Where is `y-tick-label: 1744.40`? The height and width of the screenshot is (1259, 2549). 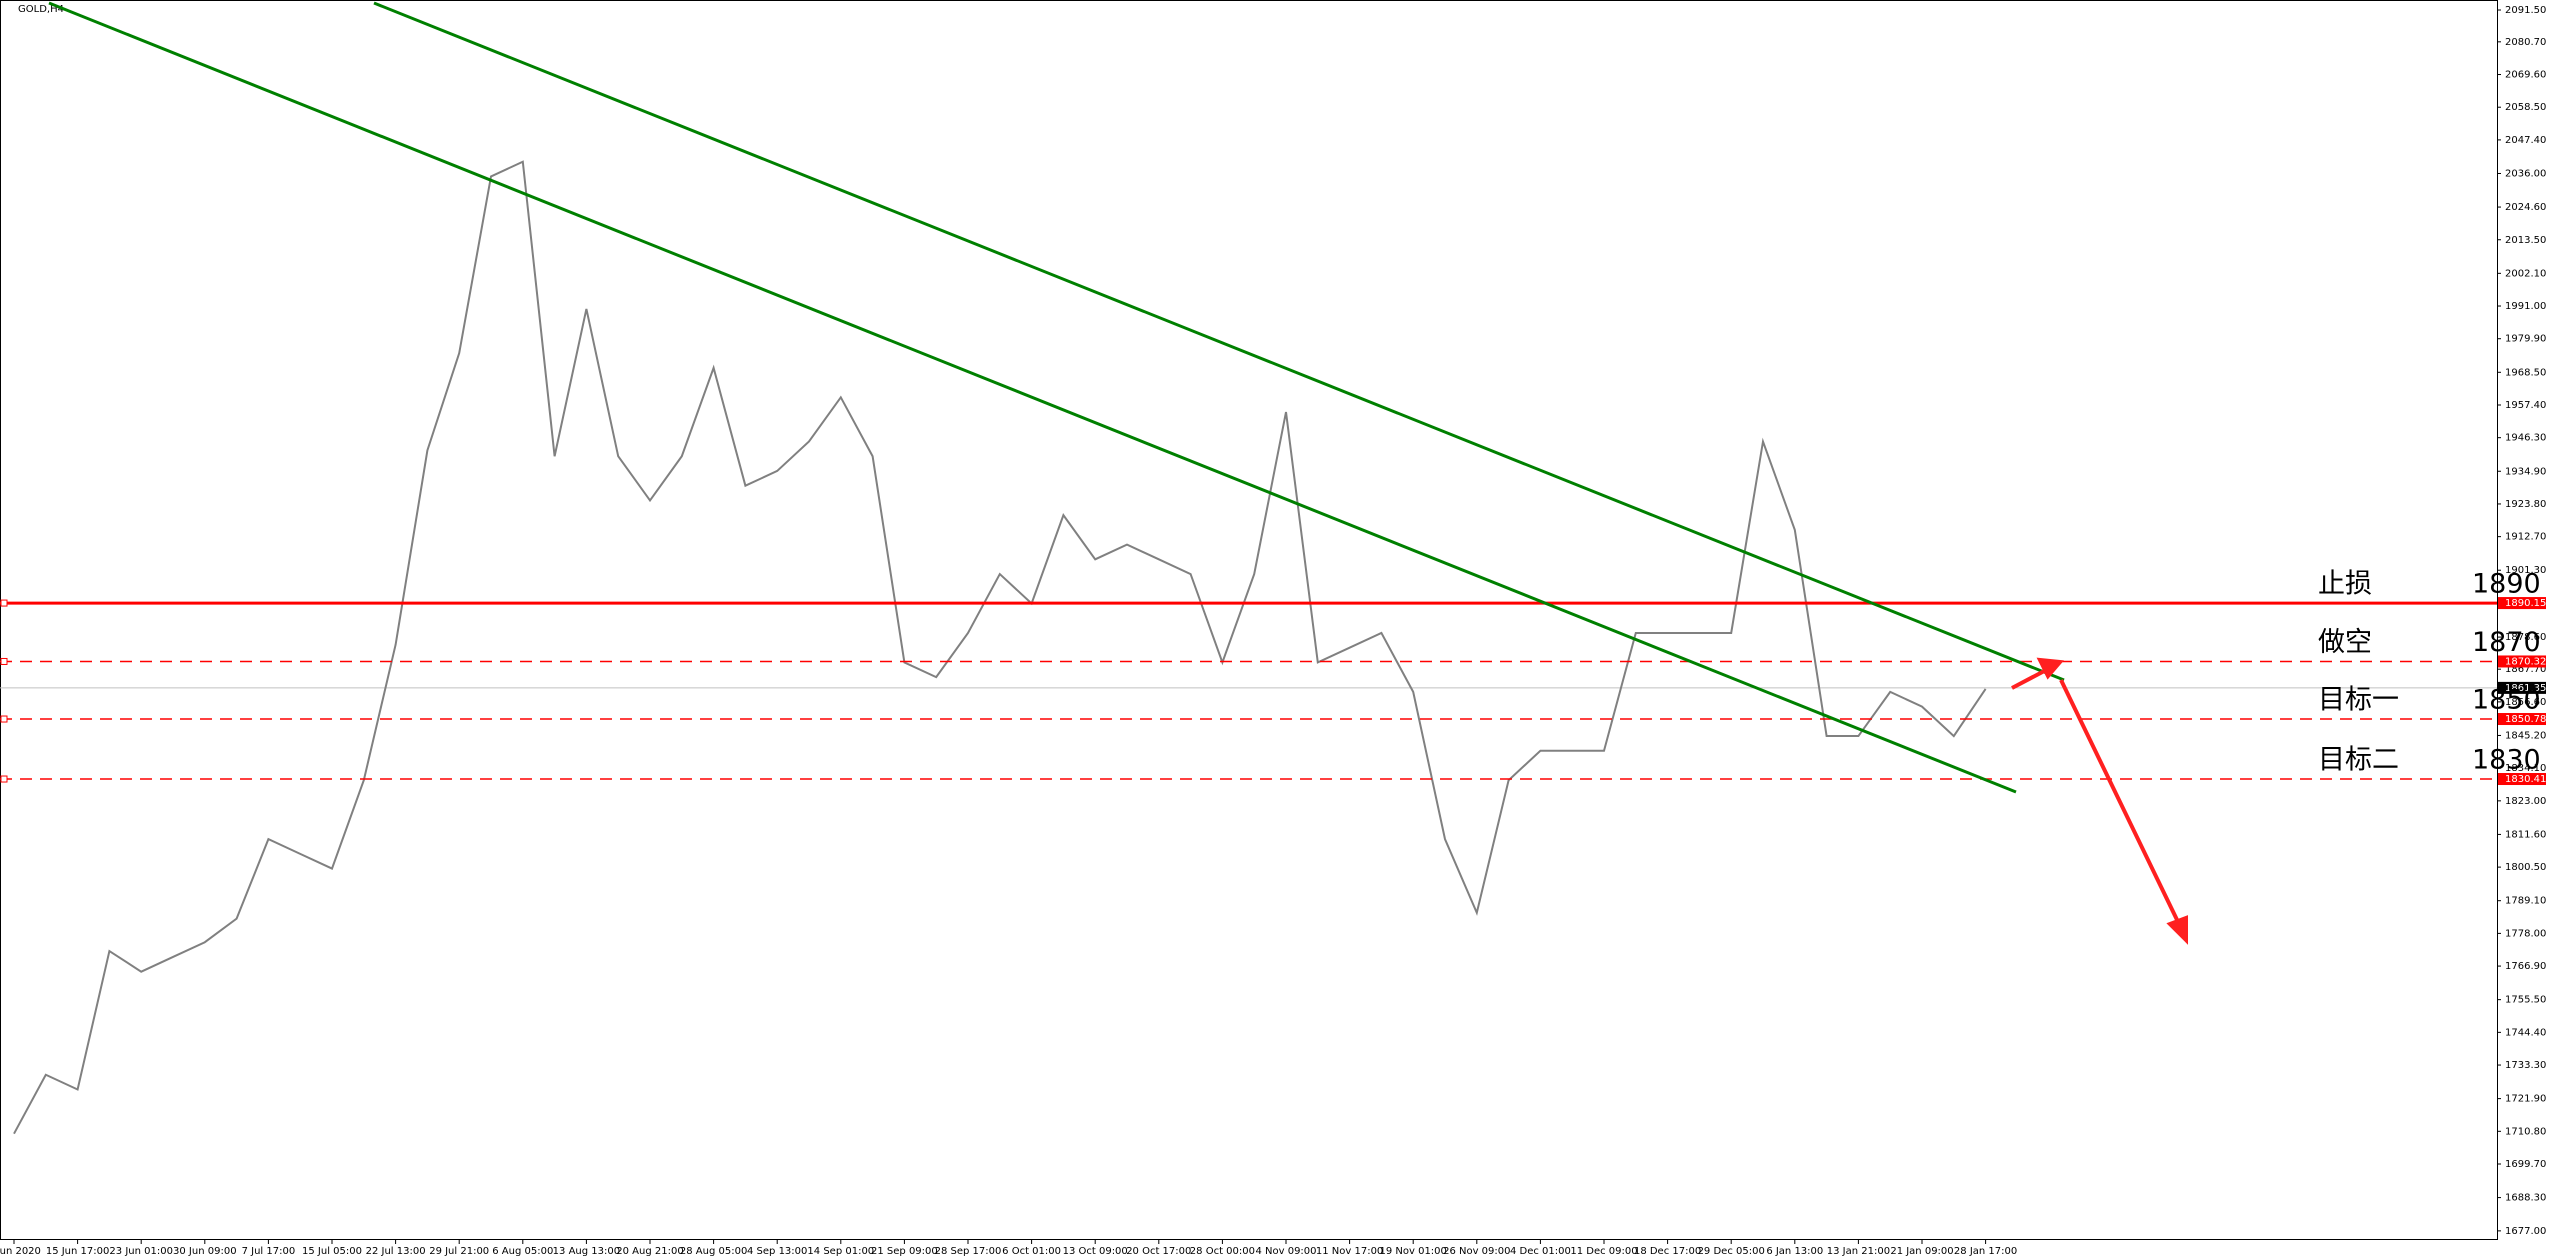 y-tick-label: 1744.40 is located at coordinates (2525, 1032).